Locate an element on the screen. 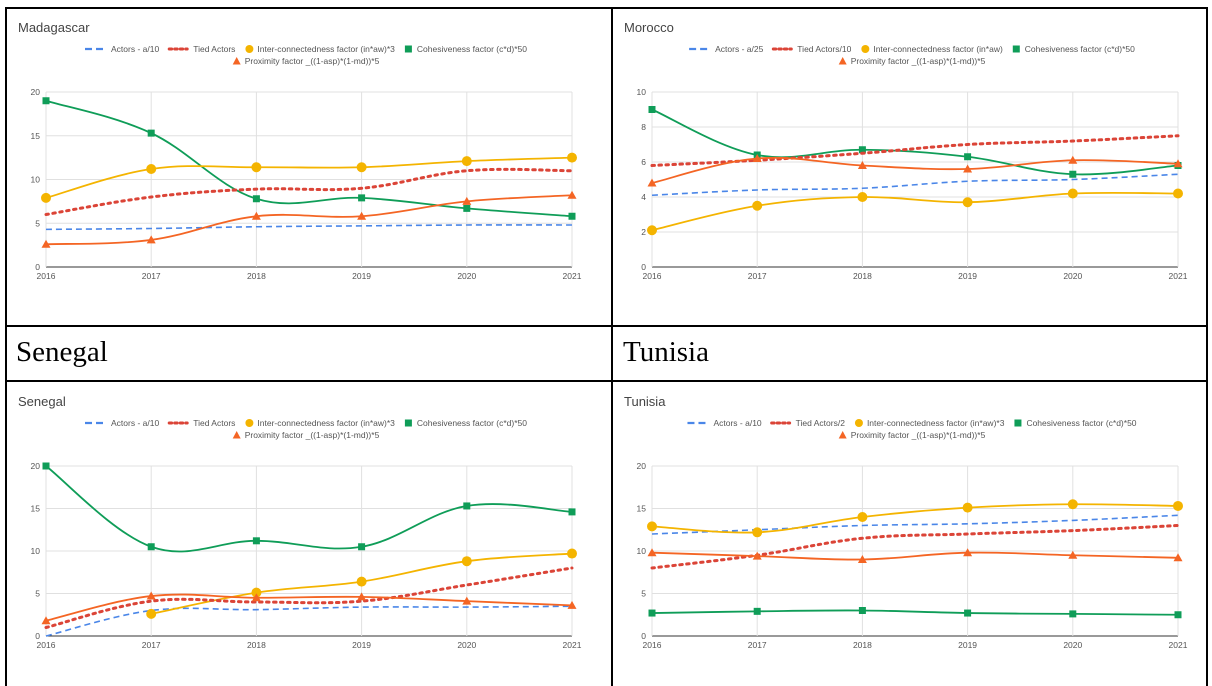 The width and height of the screenshot is (1212, 686). y-tick-label: 8 is located at coordinates (643, 127).